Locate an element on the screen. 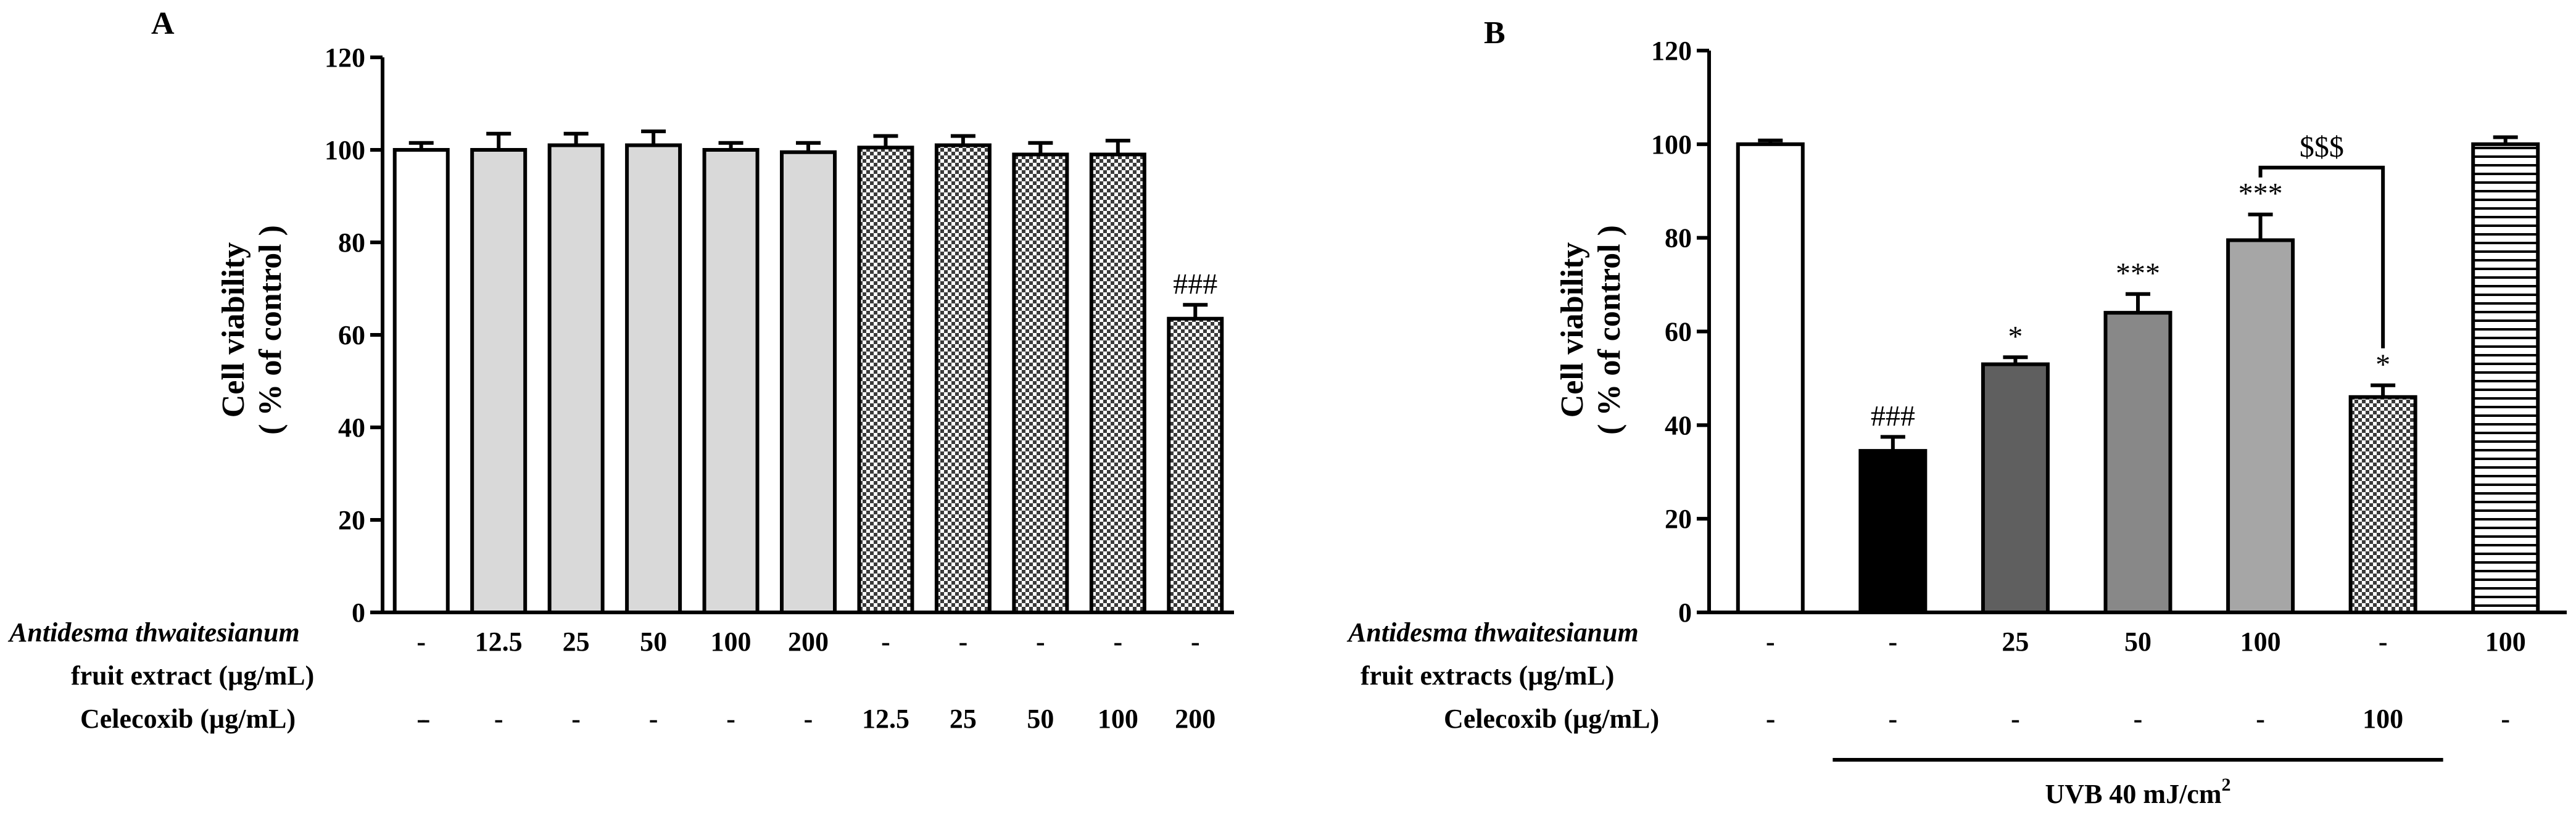  panel-b-y-tick-label: 40 is located at coordinates (1678, 425).